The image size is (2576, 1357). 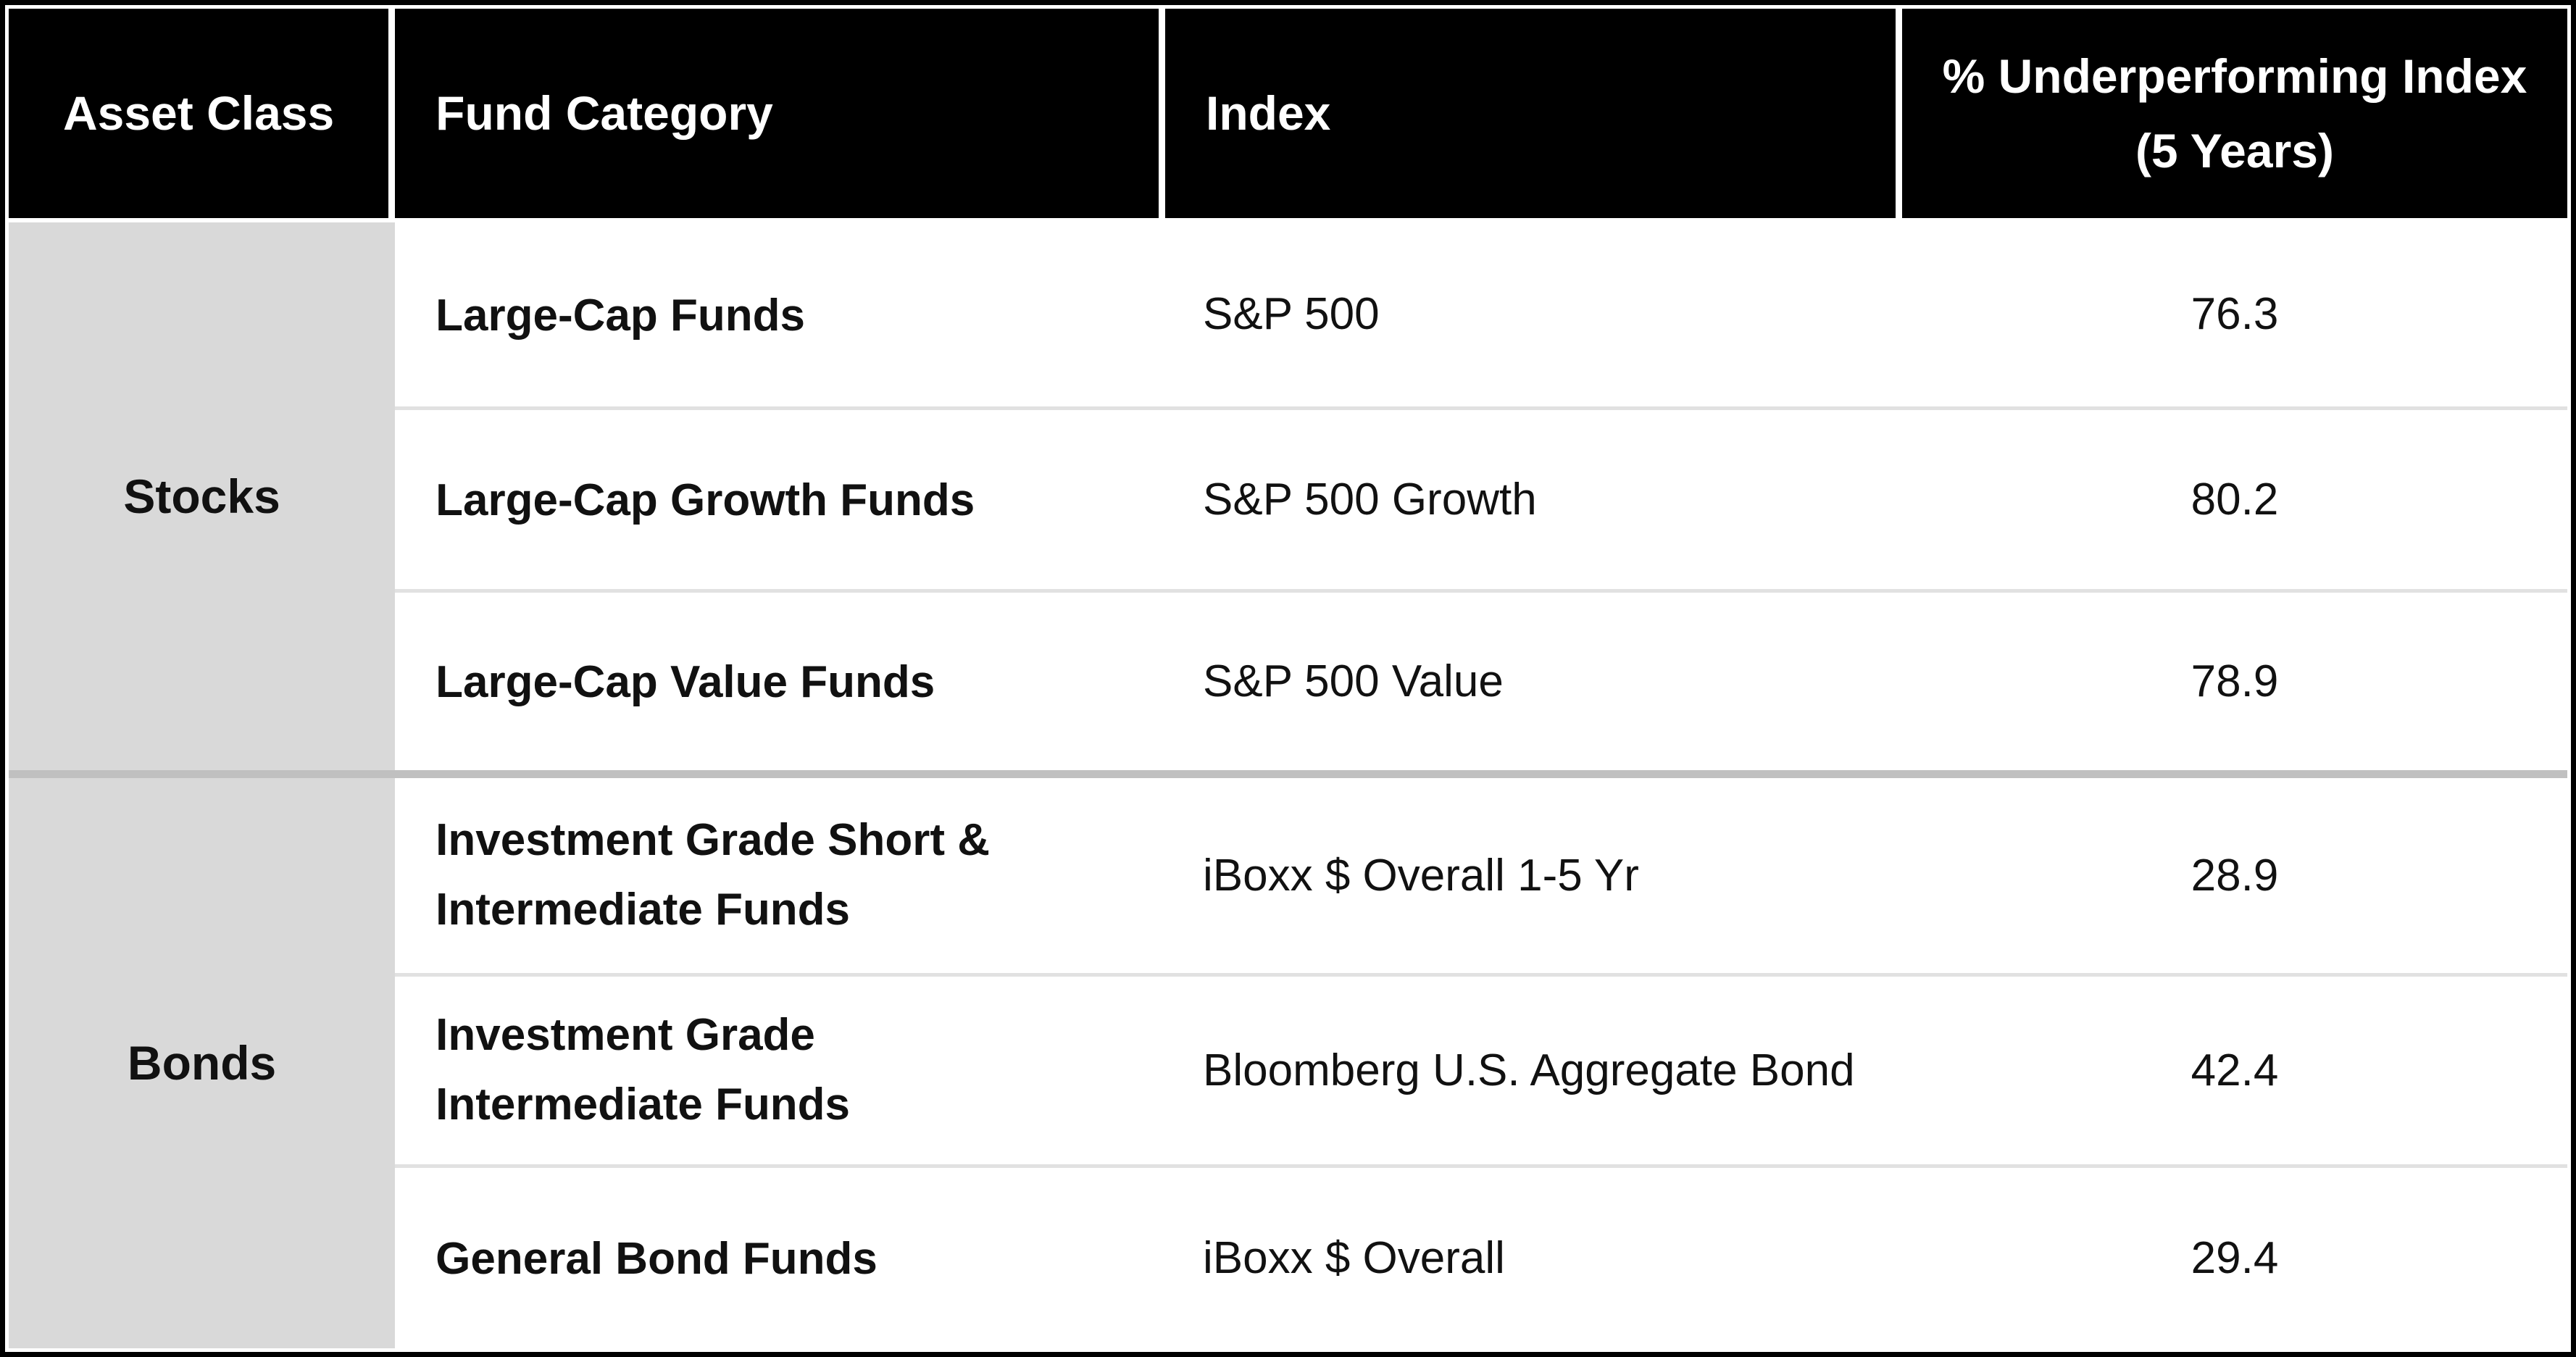 What do you see at coordinates (656, 1259) in the screenshot?
I see `fund-category-label: General Bond Funds` at bounding box center [656, 1259].